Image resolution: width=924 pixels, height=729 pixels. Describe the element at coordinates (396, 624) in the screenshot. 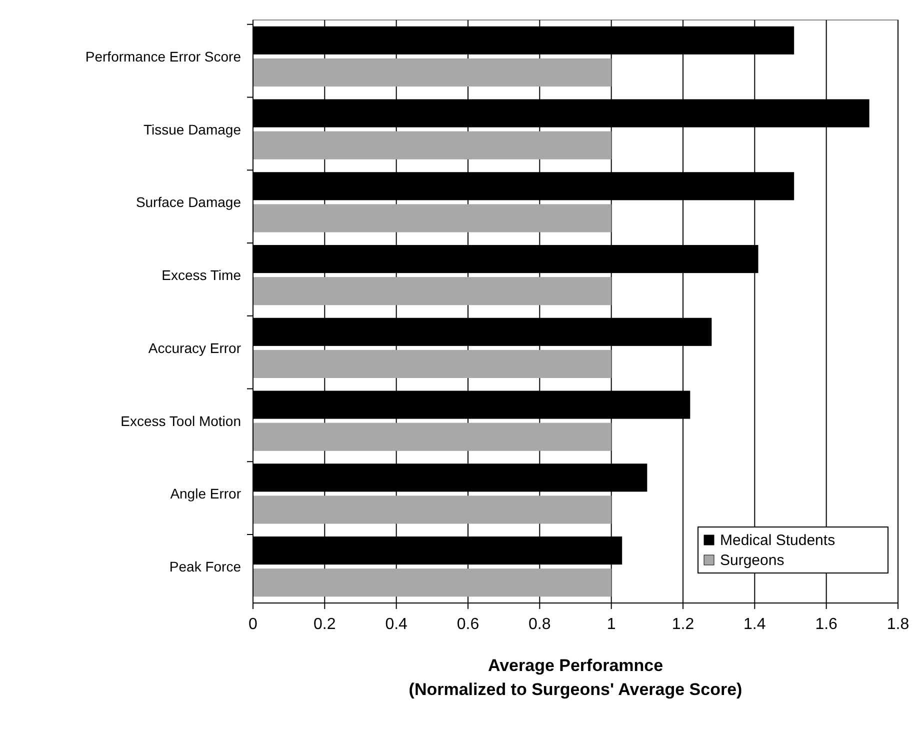

I see `x-tick-label: 0.4` at that location.